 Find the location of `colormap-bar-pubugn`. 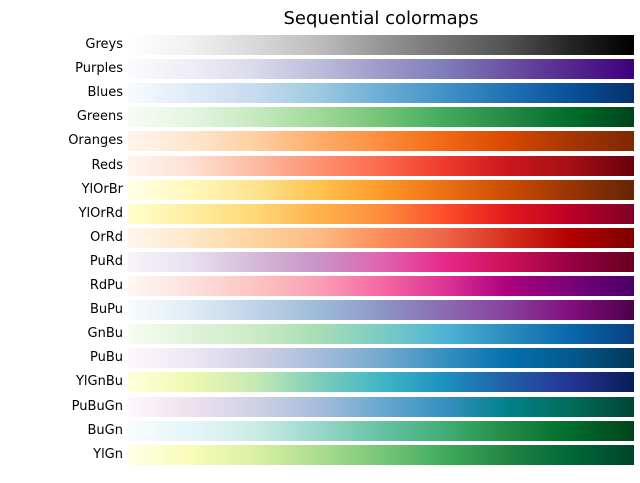

colormap-bar-pubugn is located at coordinates (381, 406).